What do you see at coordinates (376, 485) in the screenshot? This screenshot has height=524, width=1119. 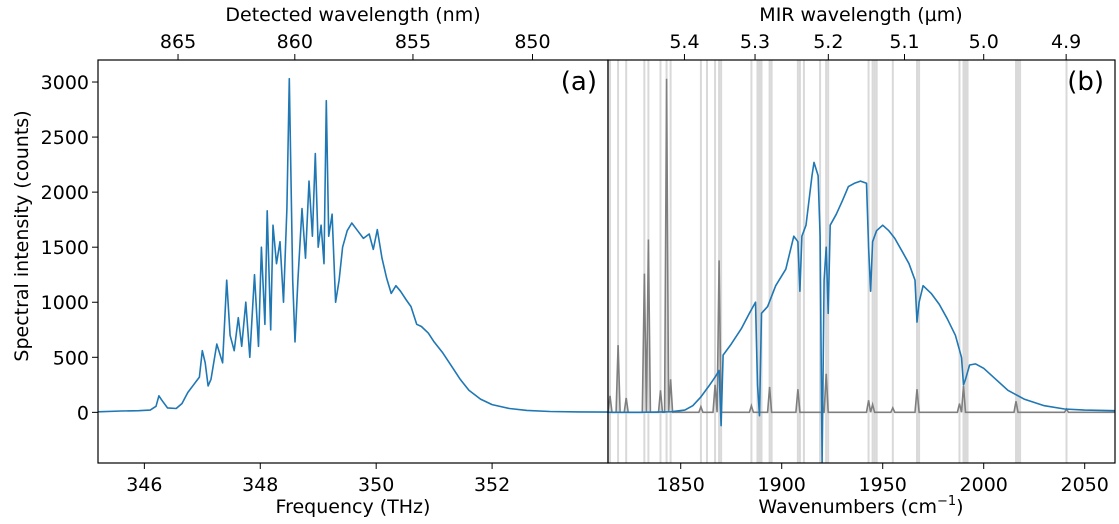 I see `x-tick-label: 350` at bounding box center [376, 485].